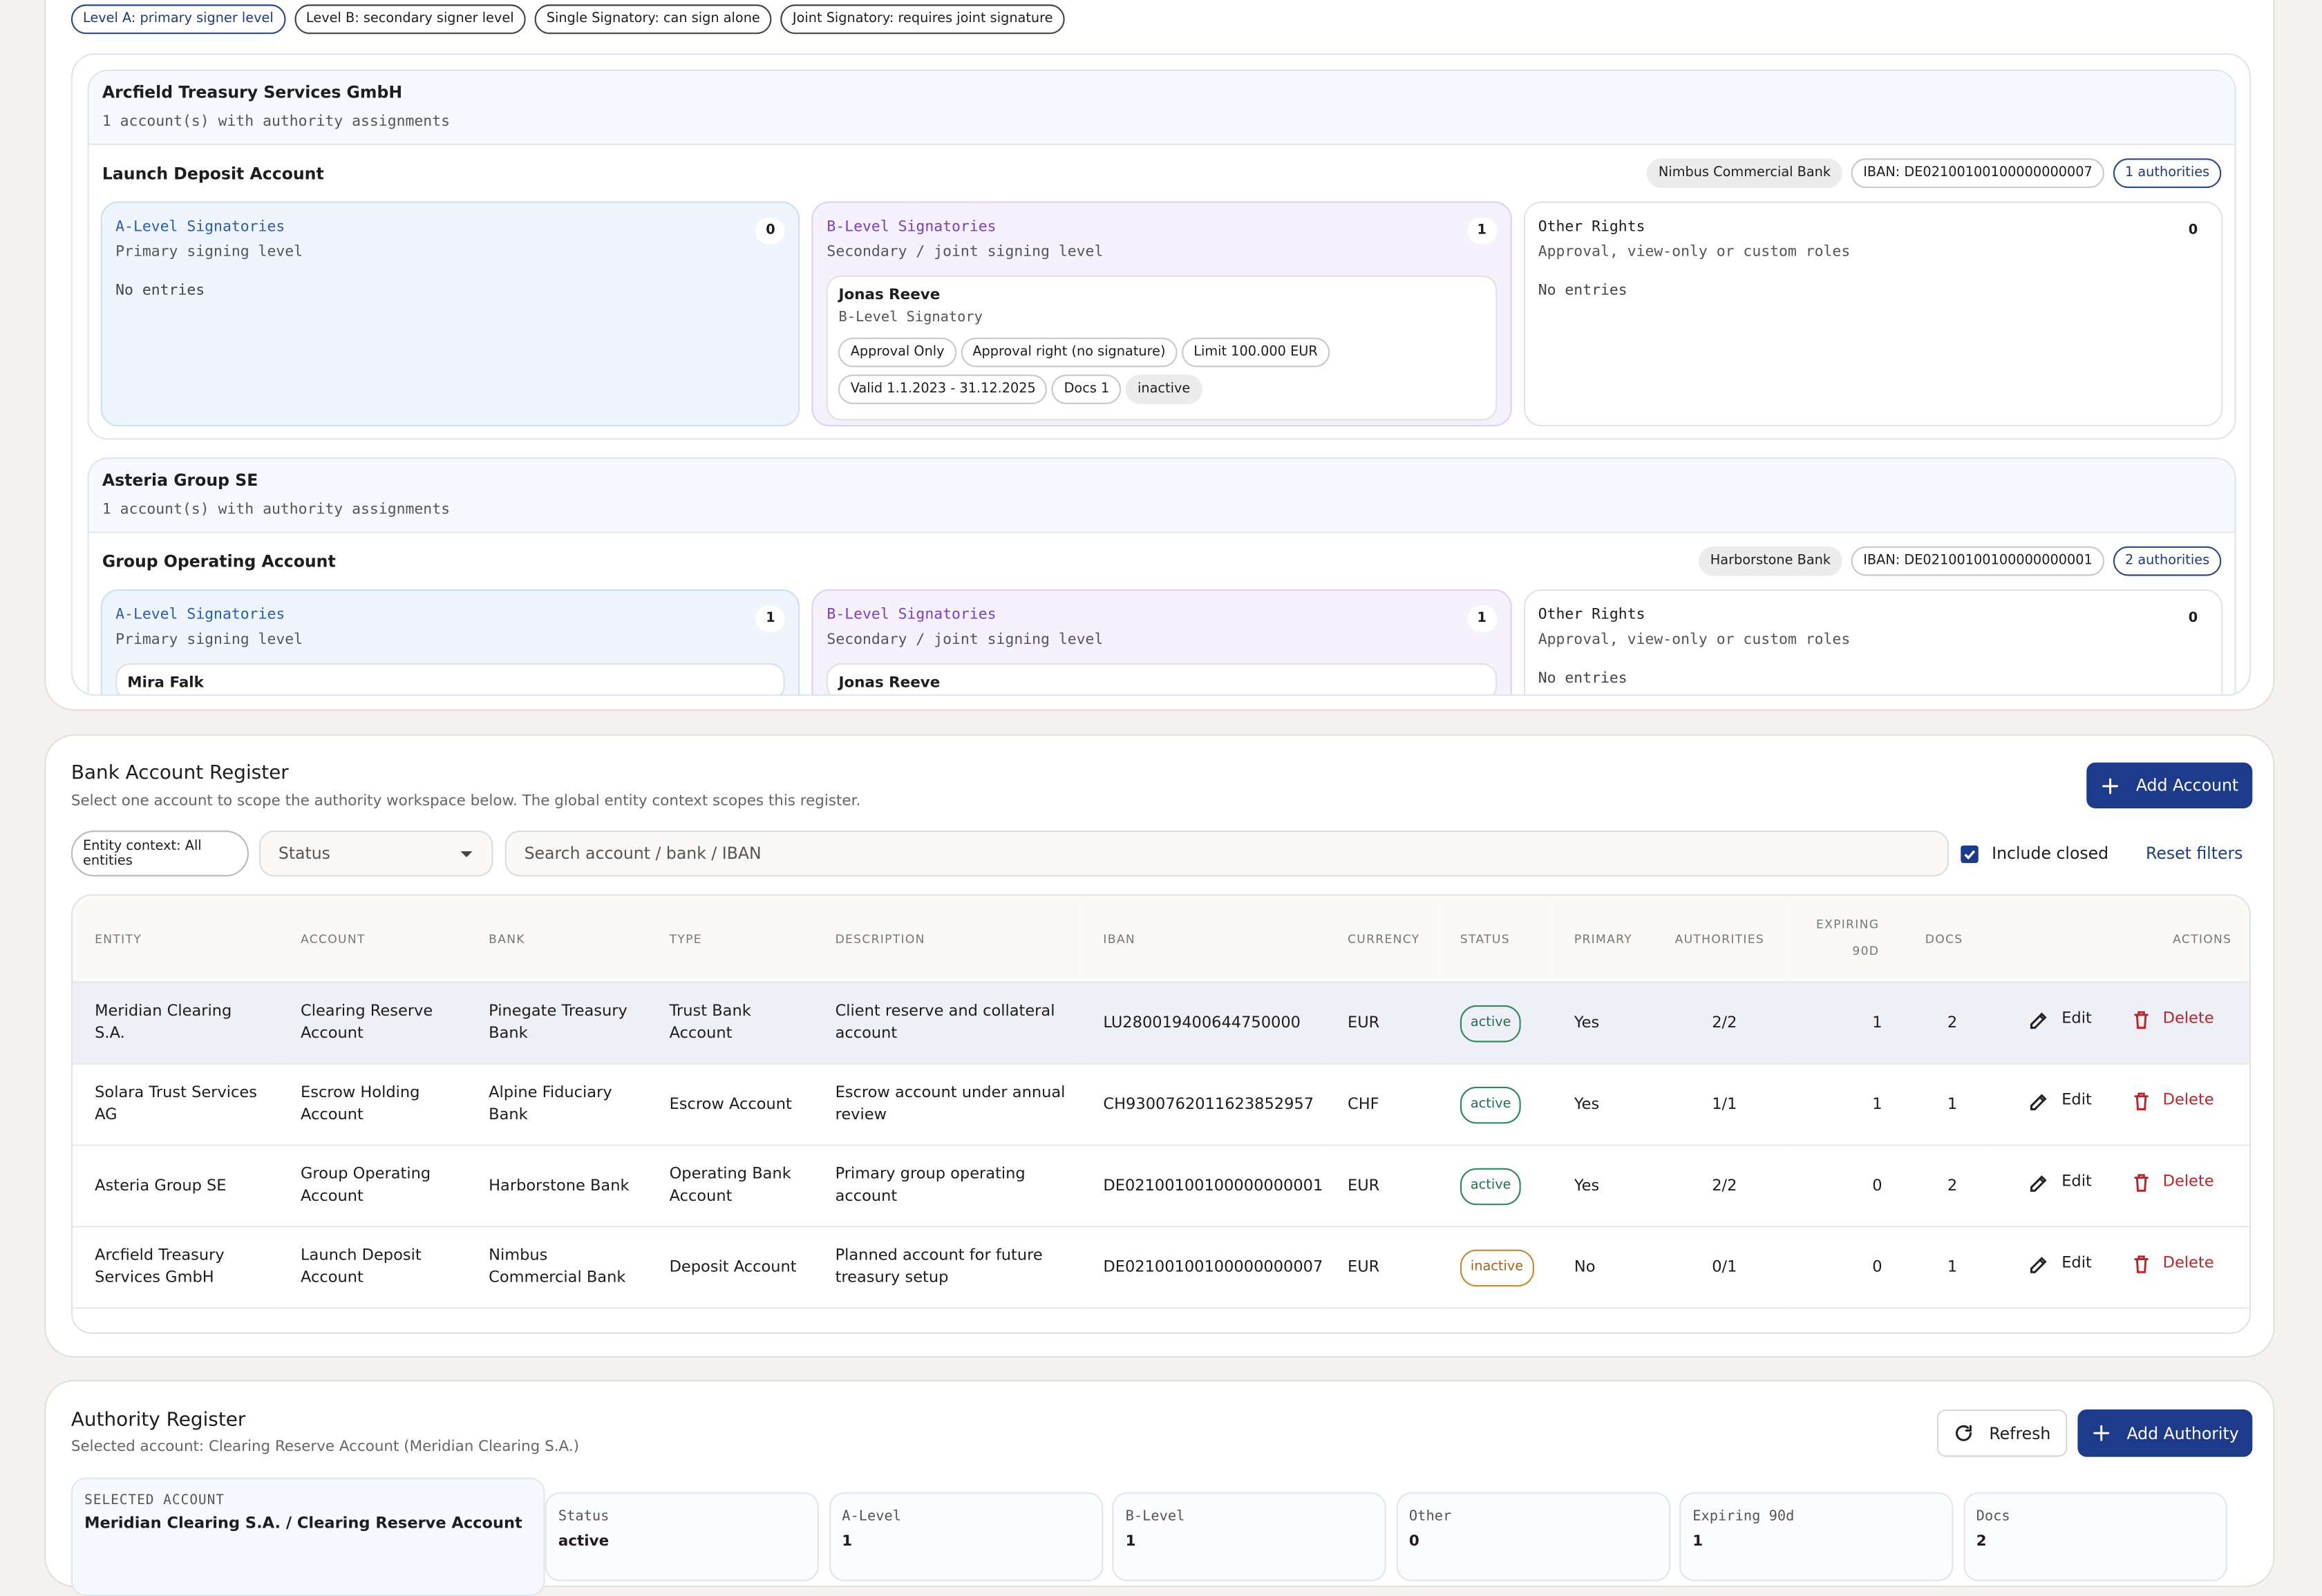 The image size is (2322, 1596). Describe the element at coordinates (1491, 1023) in the screenshot. I see `status-badge: active` at that location.